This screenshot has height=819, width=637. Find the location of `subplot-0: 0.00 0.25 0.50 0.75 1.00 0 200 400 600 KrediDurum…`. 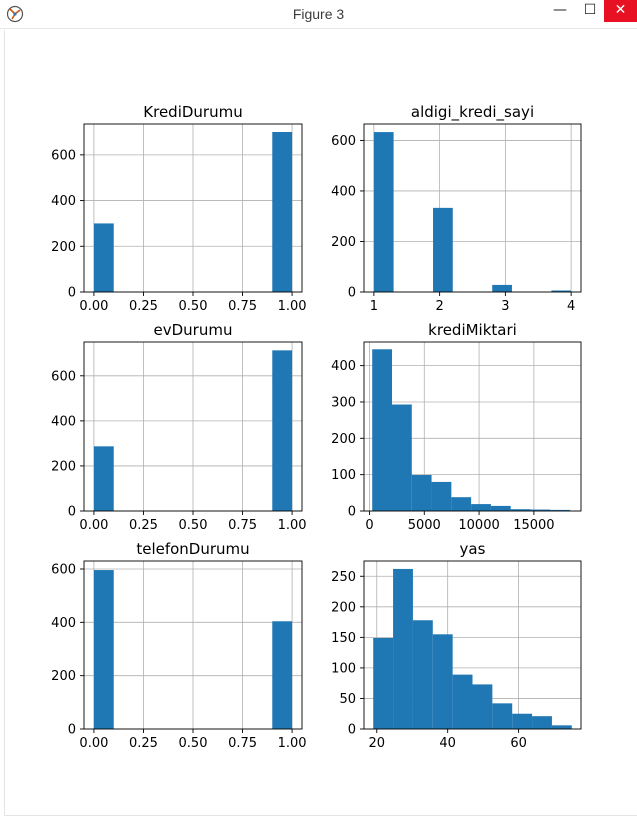

subplot-0: 0.00 0.25 0.50 0.75 1.00 0 200 400 600 KrediDurum… is located at coordinates (178, 208).